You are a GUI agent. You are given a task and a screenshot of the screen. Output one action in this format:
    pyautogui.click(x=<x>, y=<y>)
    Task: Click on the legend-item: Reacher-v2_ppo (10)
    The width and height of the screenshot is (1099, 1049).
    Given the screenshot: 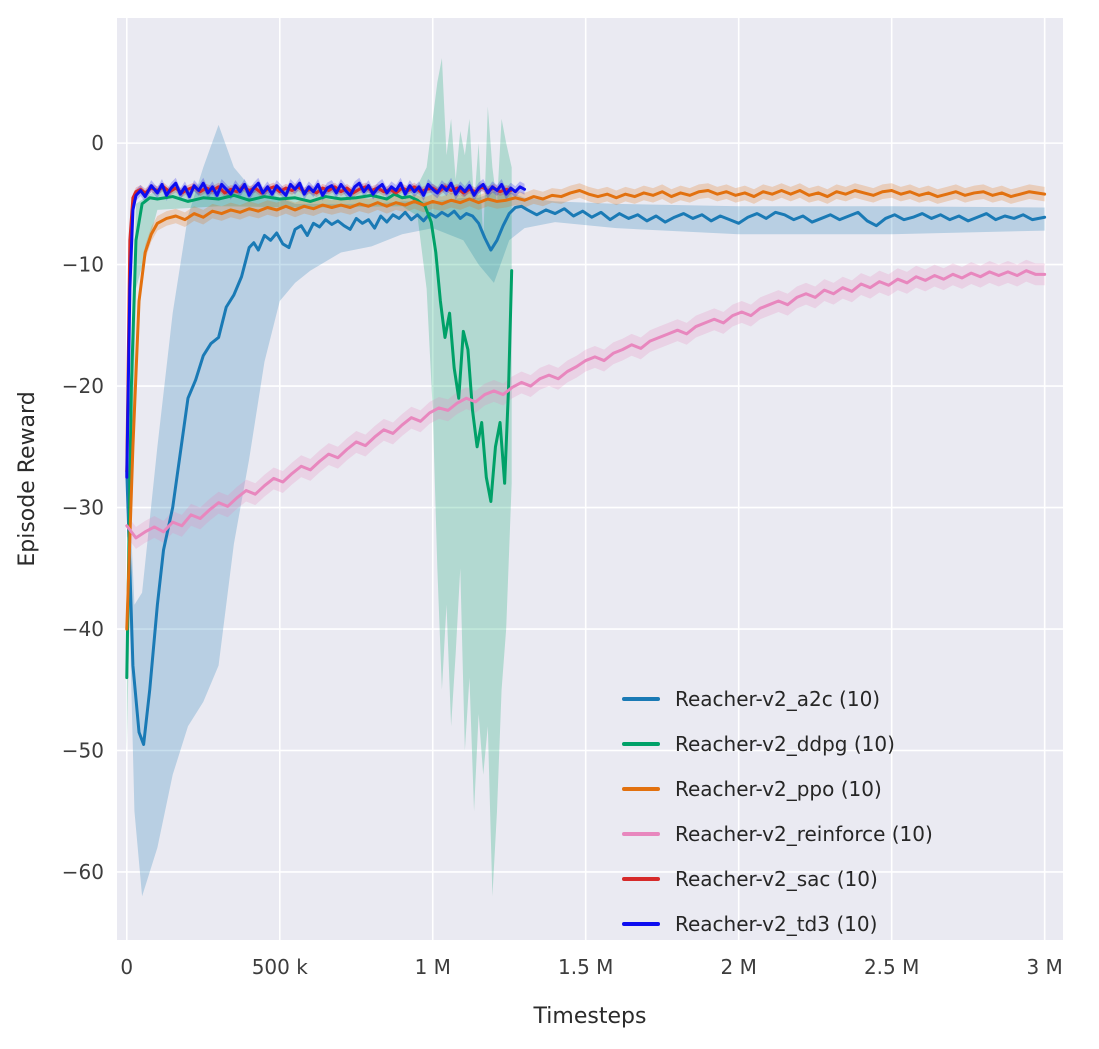 What is the action you would take?
    pyautogui.click(x=777, y=788)
    